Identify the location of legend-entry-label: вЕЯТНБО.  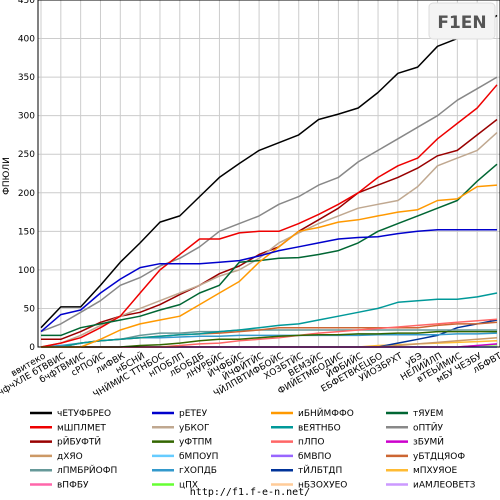
(319, 428).